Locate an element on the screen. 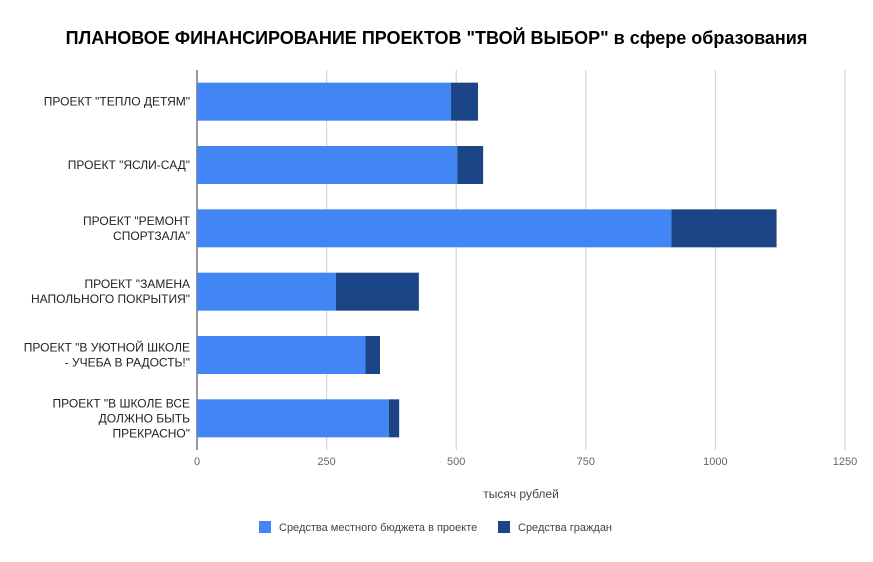 This screenshot has width=873, height=562. y-category-label: ПРОЕКТ "В ШКОЛЕ ВСЕ ДОЛЖНО БЫТЬ ПРЕКРАСНО" is located at coordinates (122, 418).